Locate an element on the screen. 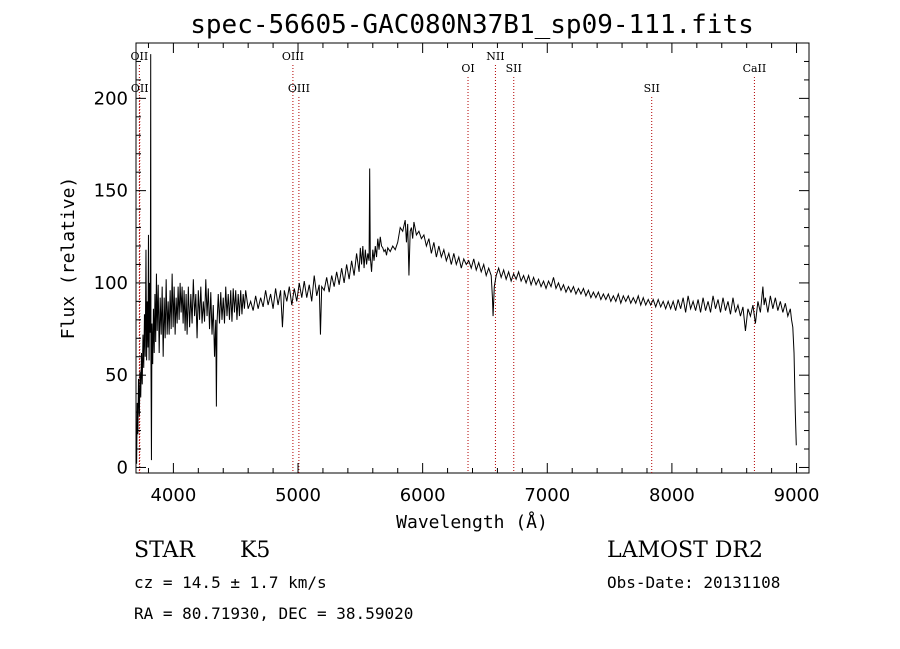  observation-date: Obs-Date: 20131108 is located at coordinates (693, 582).